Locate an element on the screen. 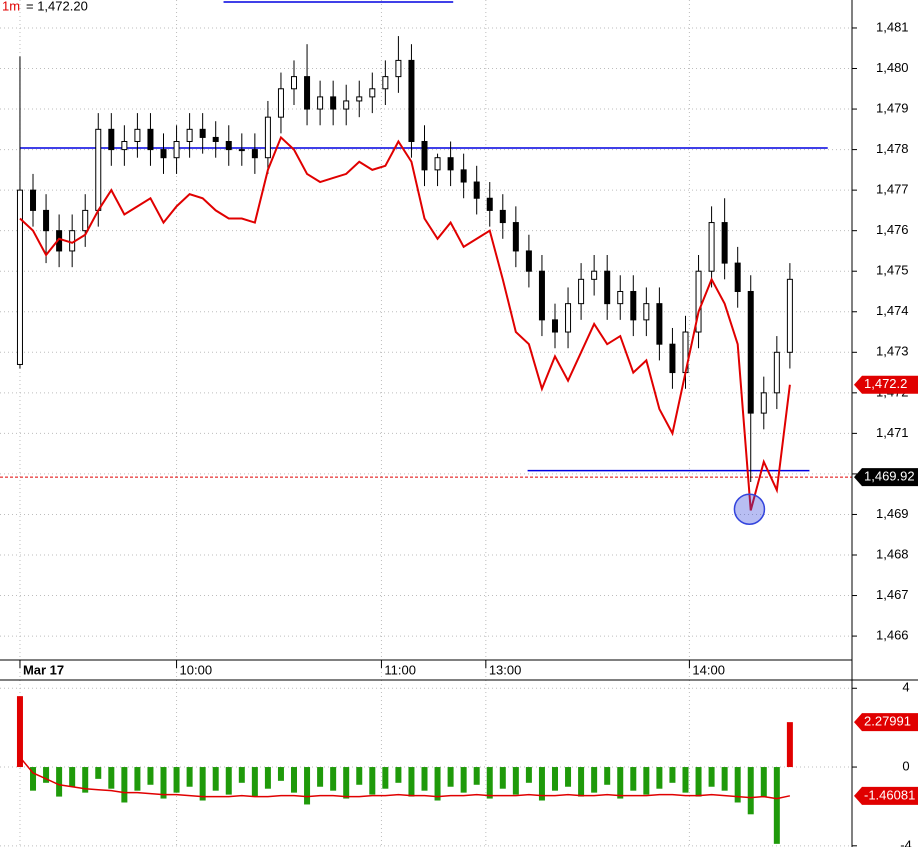  y-tick-label: 1,479 is located at coordinates (892, 107).